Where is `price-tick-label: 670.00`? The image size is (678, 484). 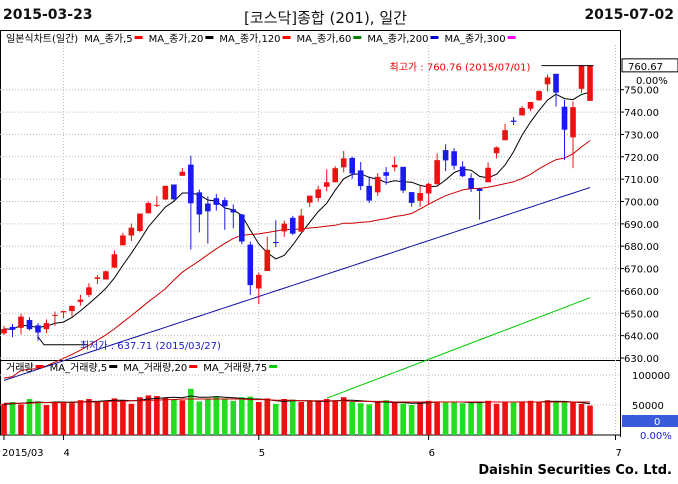
price-tick-label: 670.00 is located at coordinates (641, 270).